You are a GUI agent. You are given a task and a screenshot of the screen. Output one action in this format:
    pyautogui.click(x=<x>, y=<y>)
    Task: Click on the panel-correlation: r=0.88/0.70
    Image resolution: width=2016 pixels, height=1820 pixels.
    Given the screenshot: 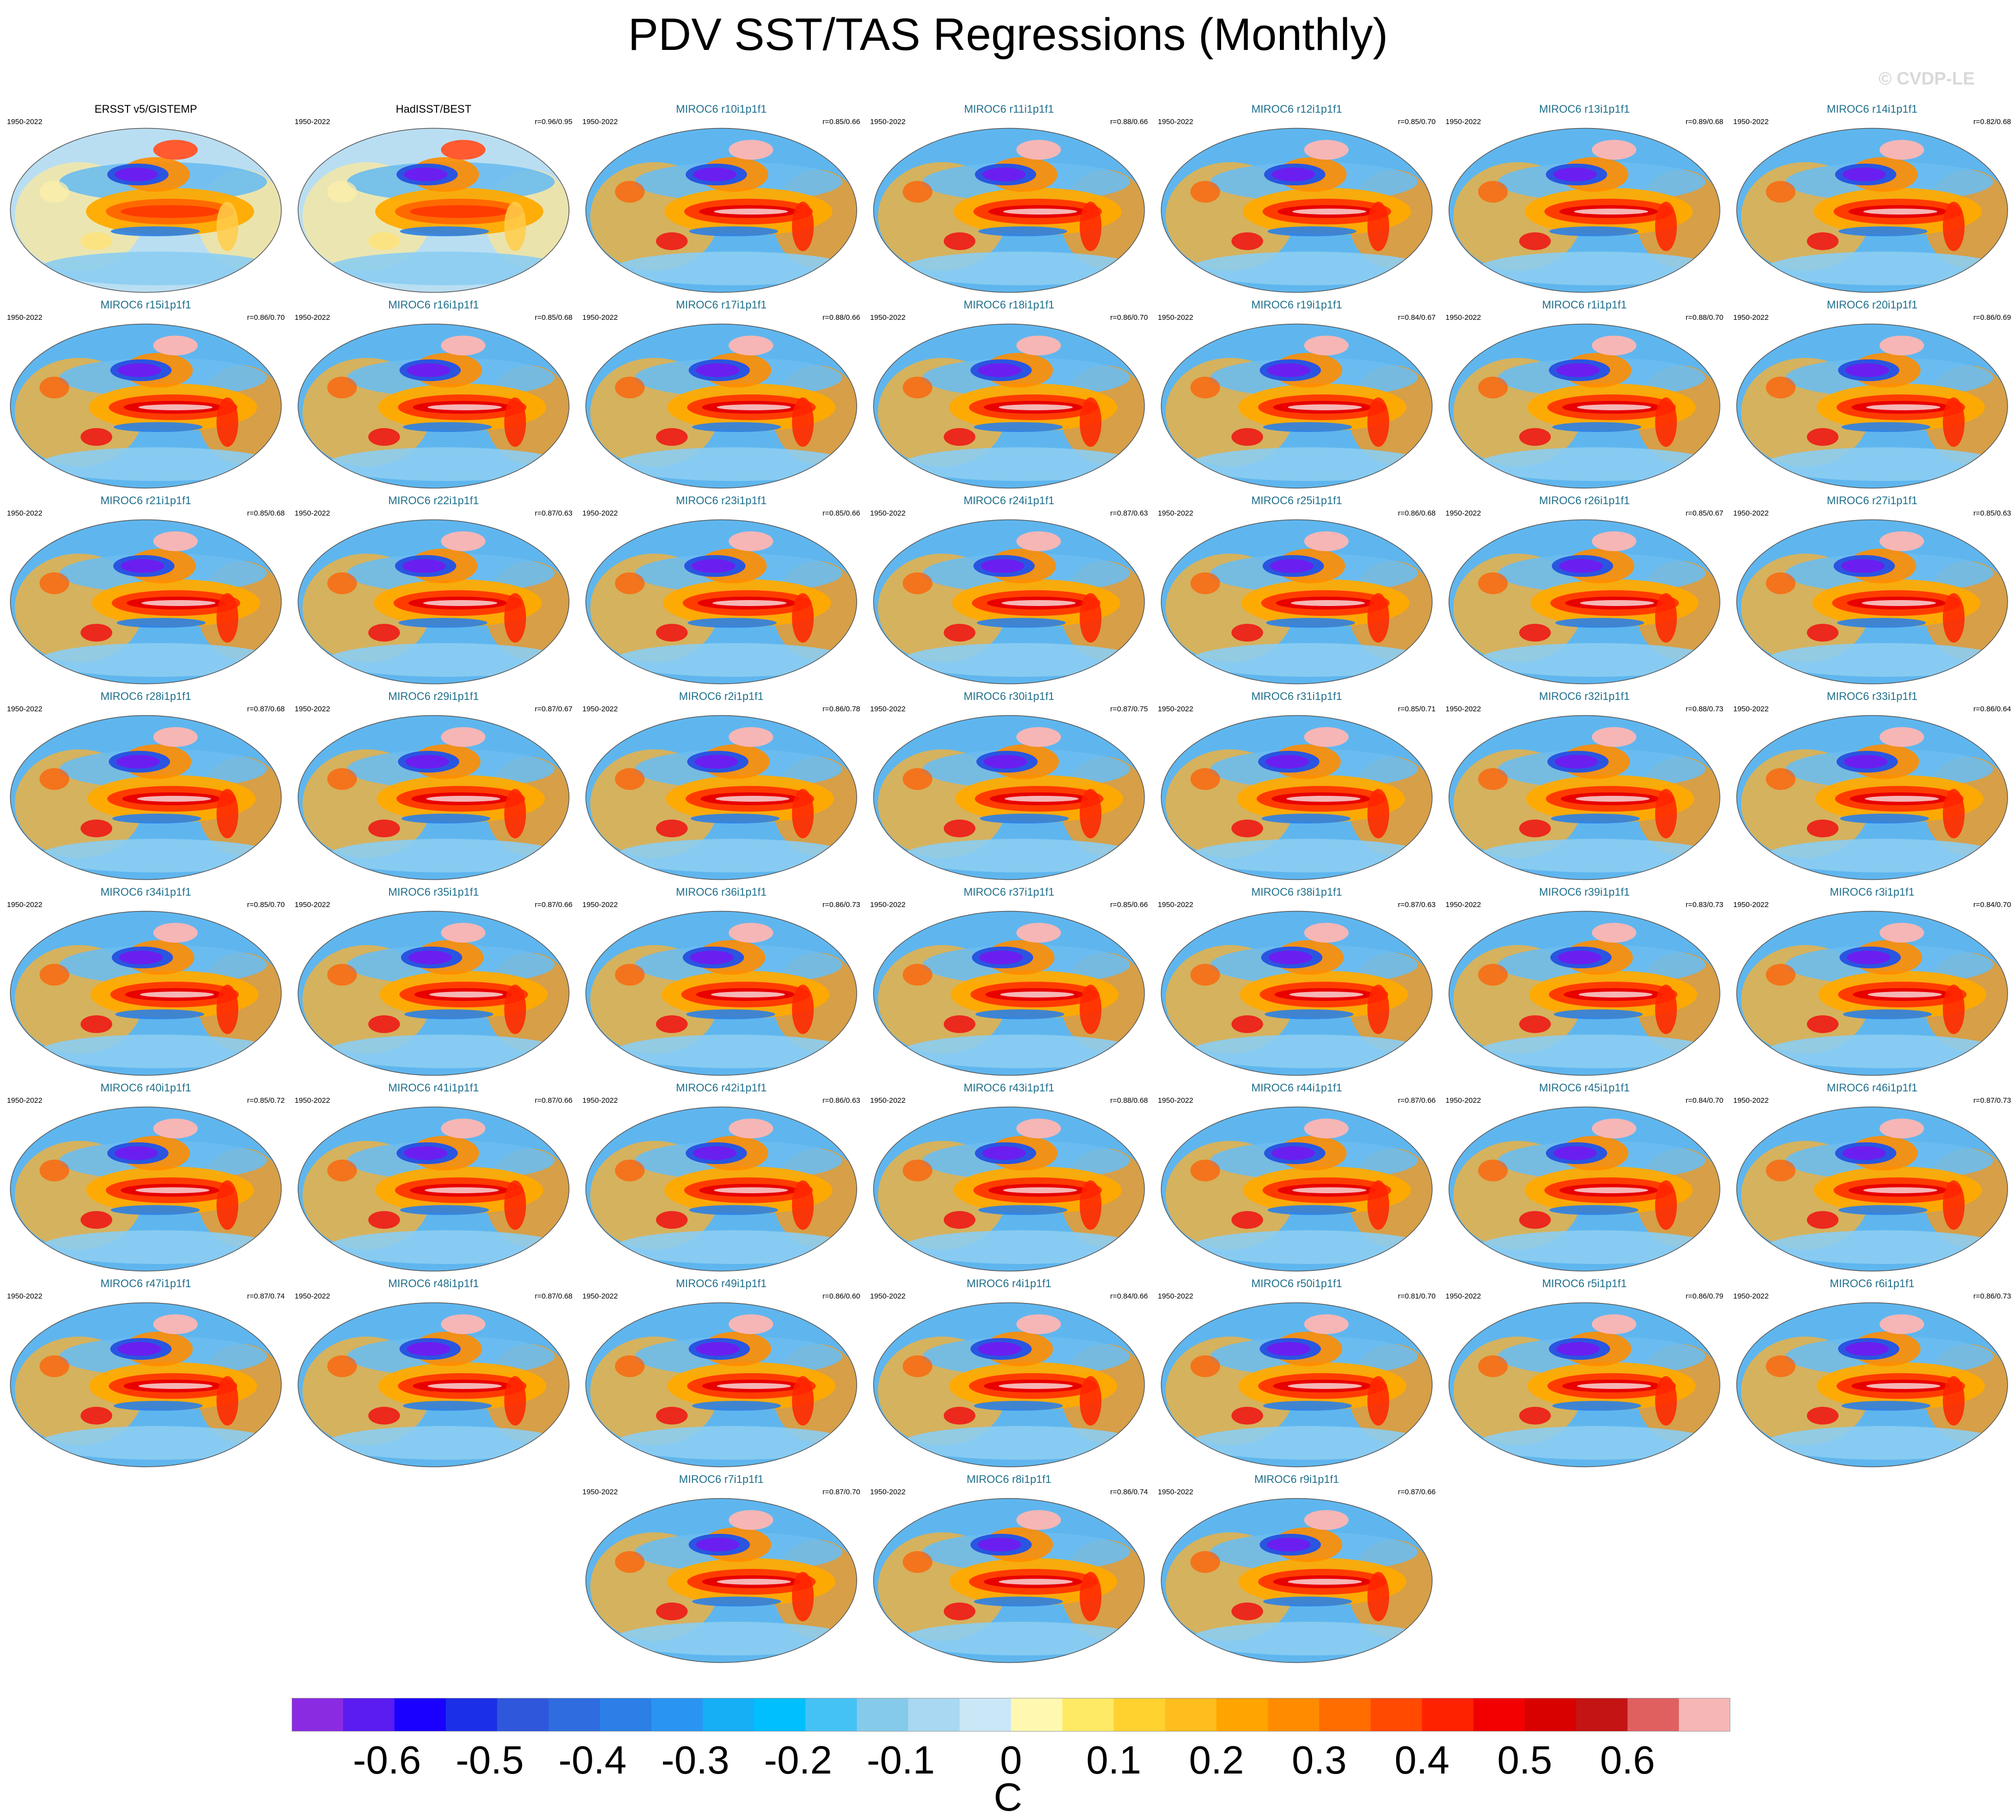 What is the action you would take?
    pyautogui.click(x=1704, y=317)
    